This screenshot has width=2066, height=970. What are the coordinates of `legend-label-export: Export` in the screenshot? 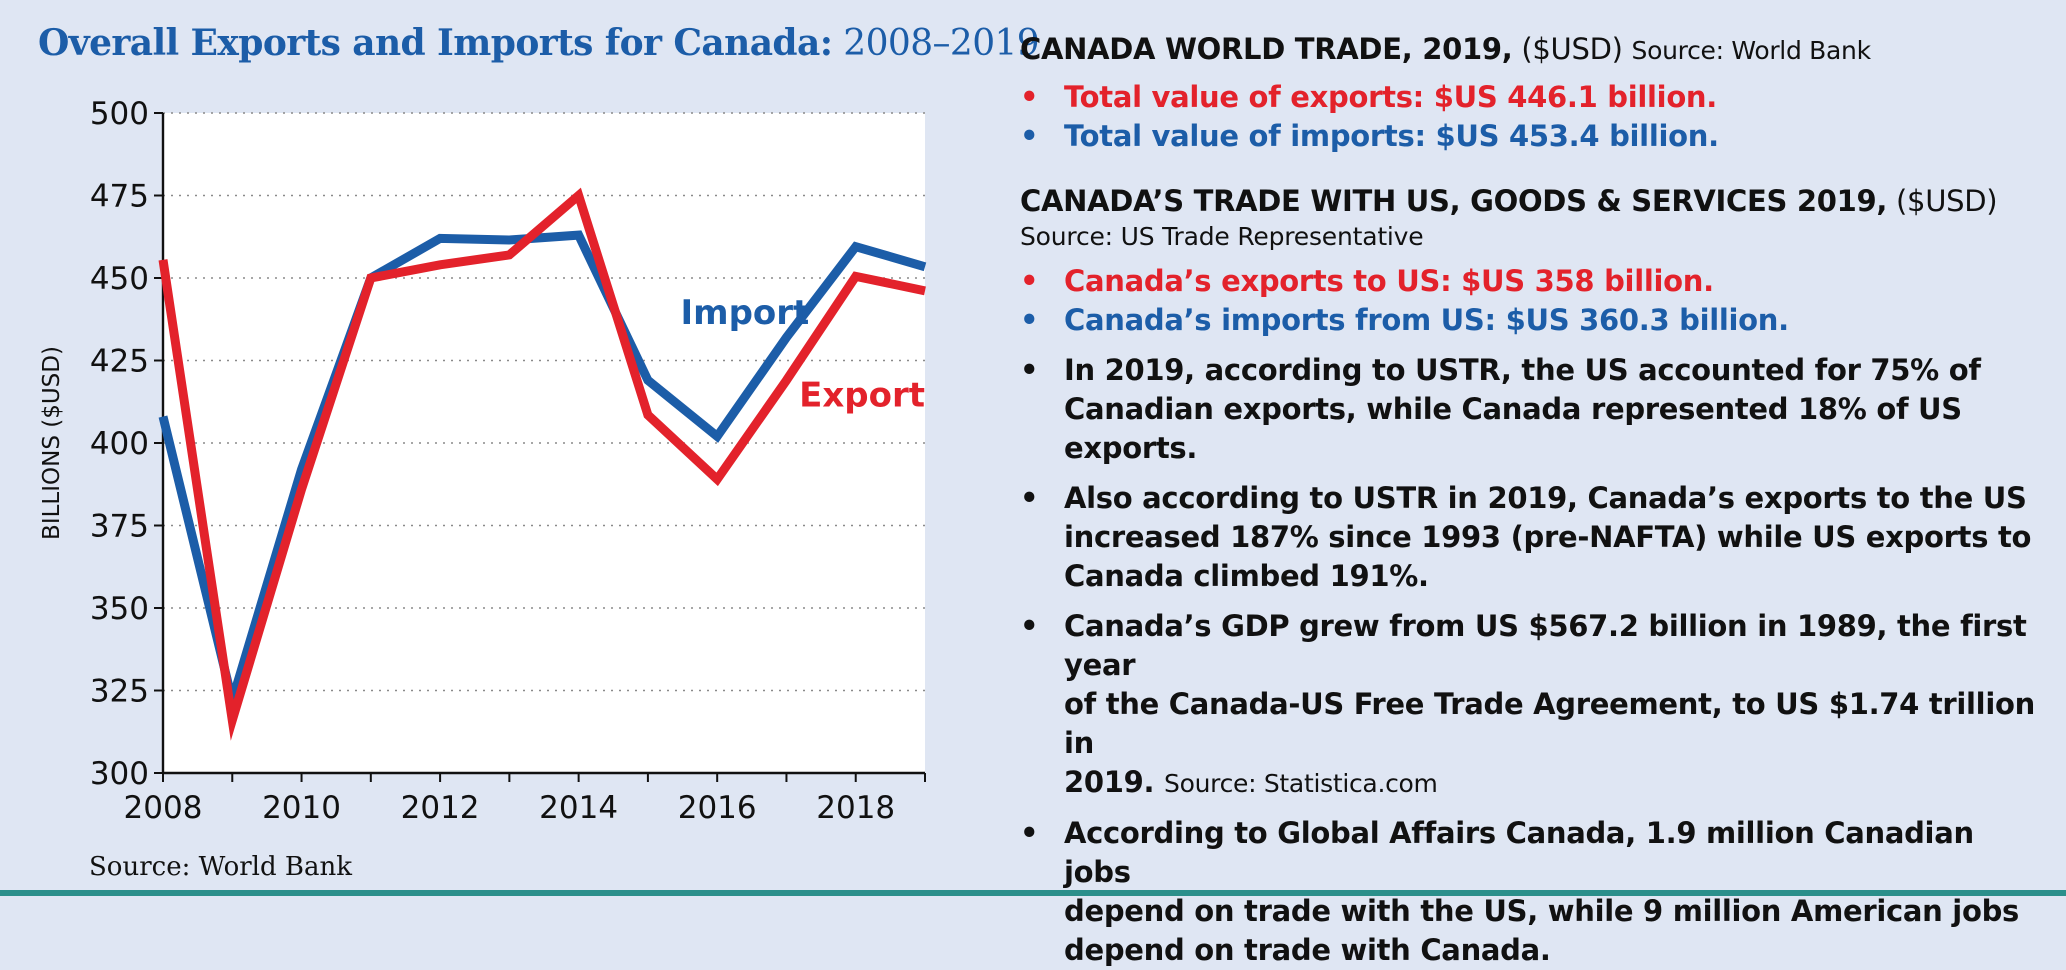 It's located at (862, 396).